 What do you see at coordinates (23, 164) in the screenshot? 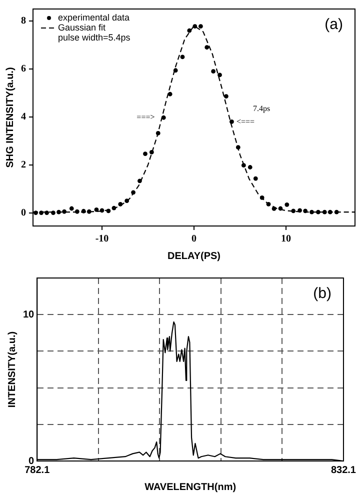
I see `y-tick-label: 2` at bounding box center [23, 164].